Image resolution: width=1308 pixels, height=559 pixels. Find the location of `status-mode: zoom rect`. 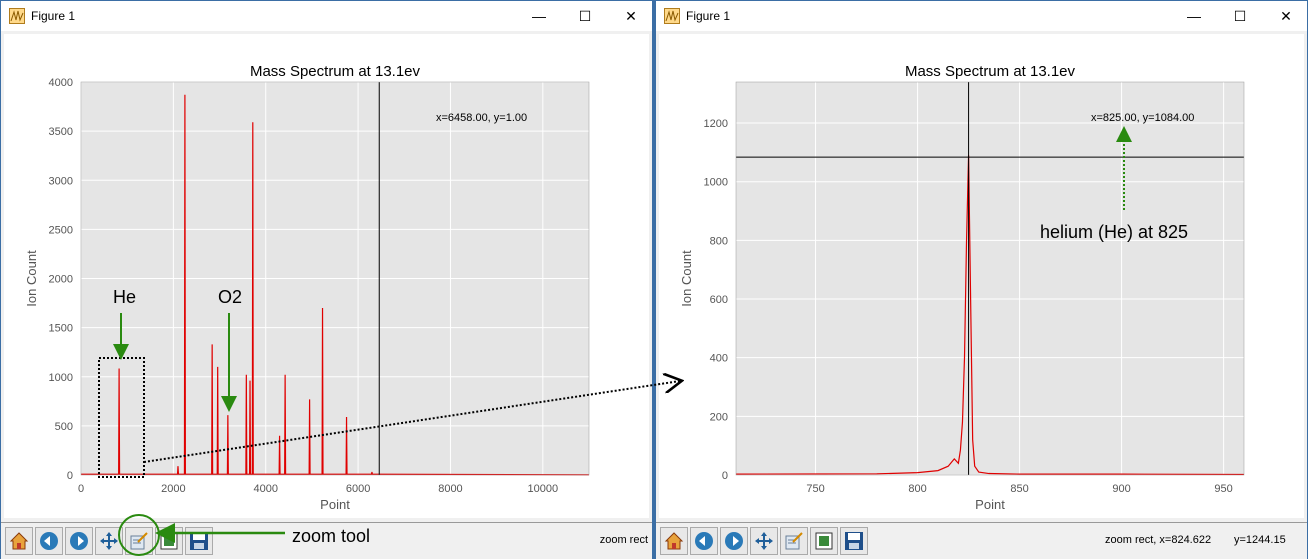

status-mode: zoom rect is located at coordinates (623, 540).